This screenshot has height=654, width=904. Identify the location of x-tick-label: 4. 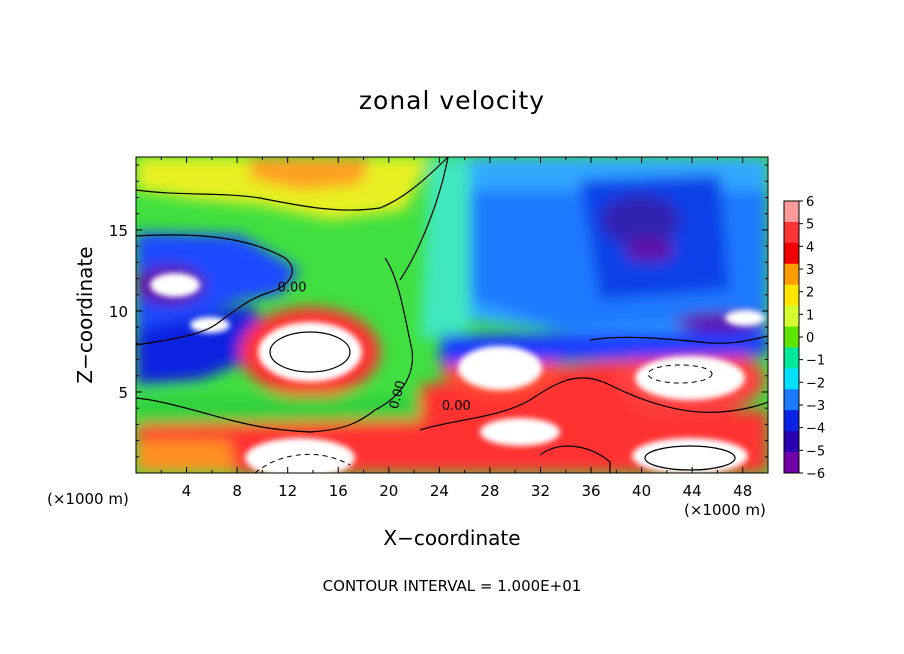
(187, 491).